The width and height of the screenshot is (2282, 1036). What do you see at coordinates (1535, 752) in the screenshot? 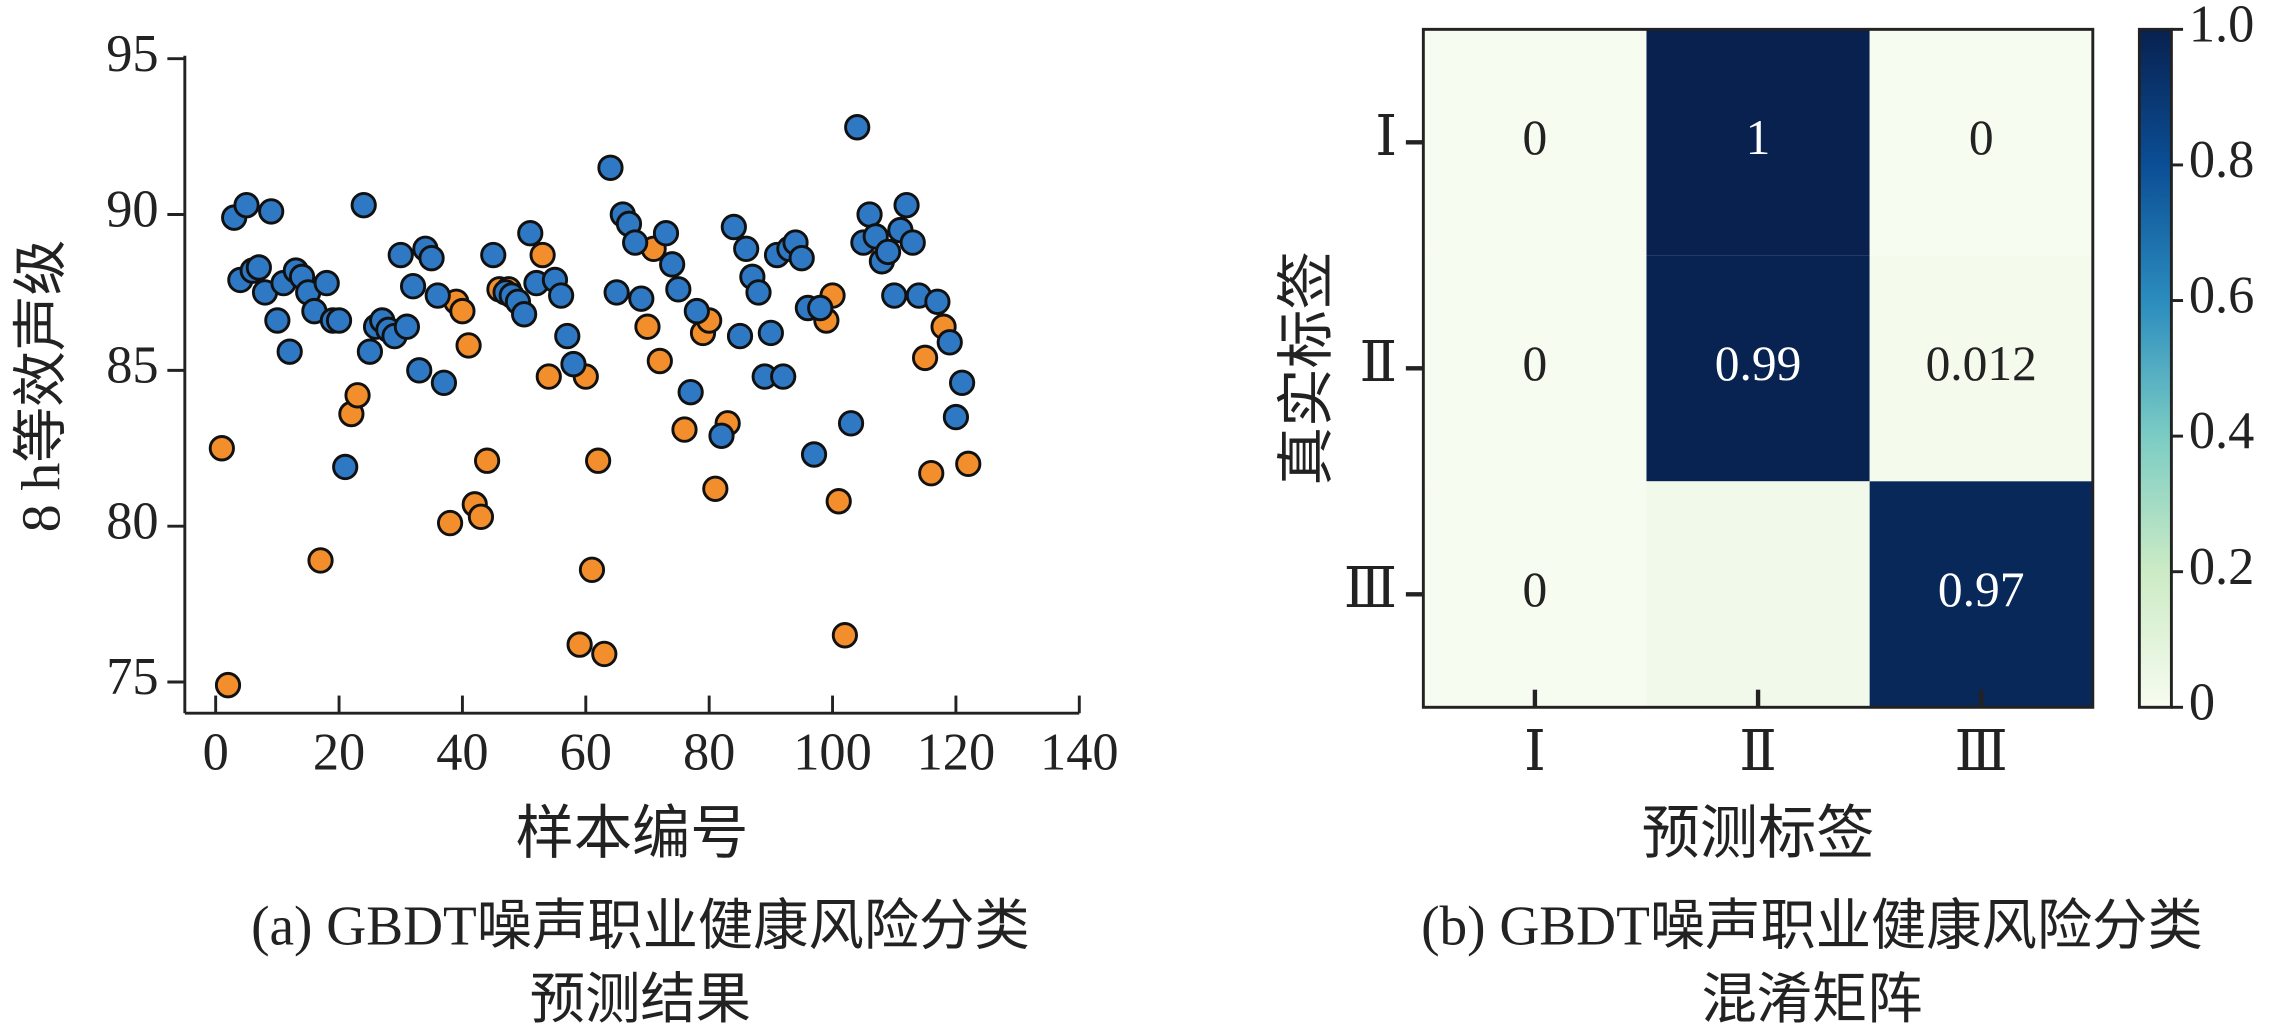
I see `x-tick-label: Ⅰ` at bounding box center [1535, 752].